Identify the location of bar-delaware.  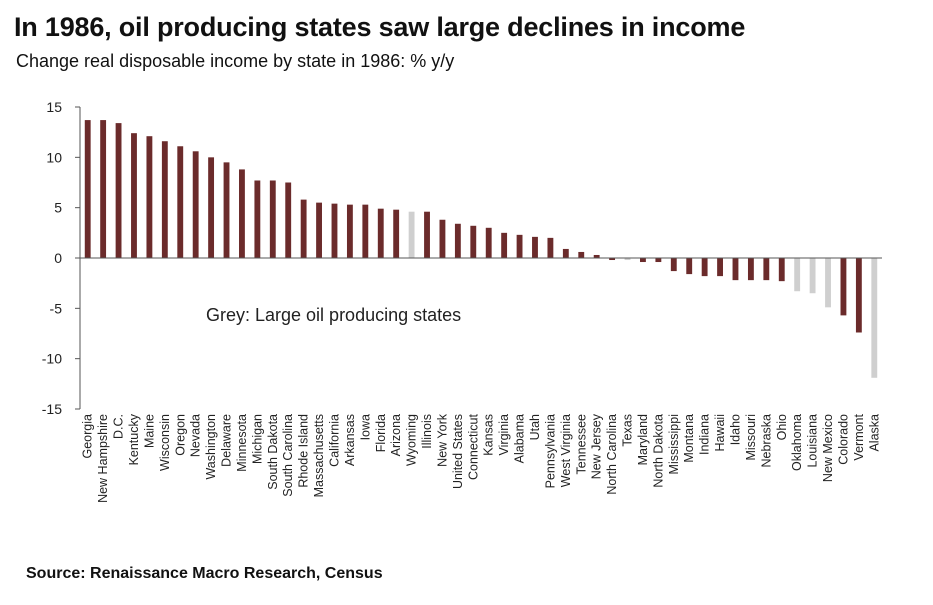
(226, 210).